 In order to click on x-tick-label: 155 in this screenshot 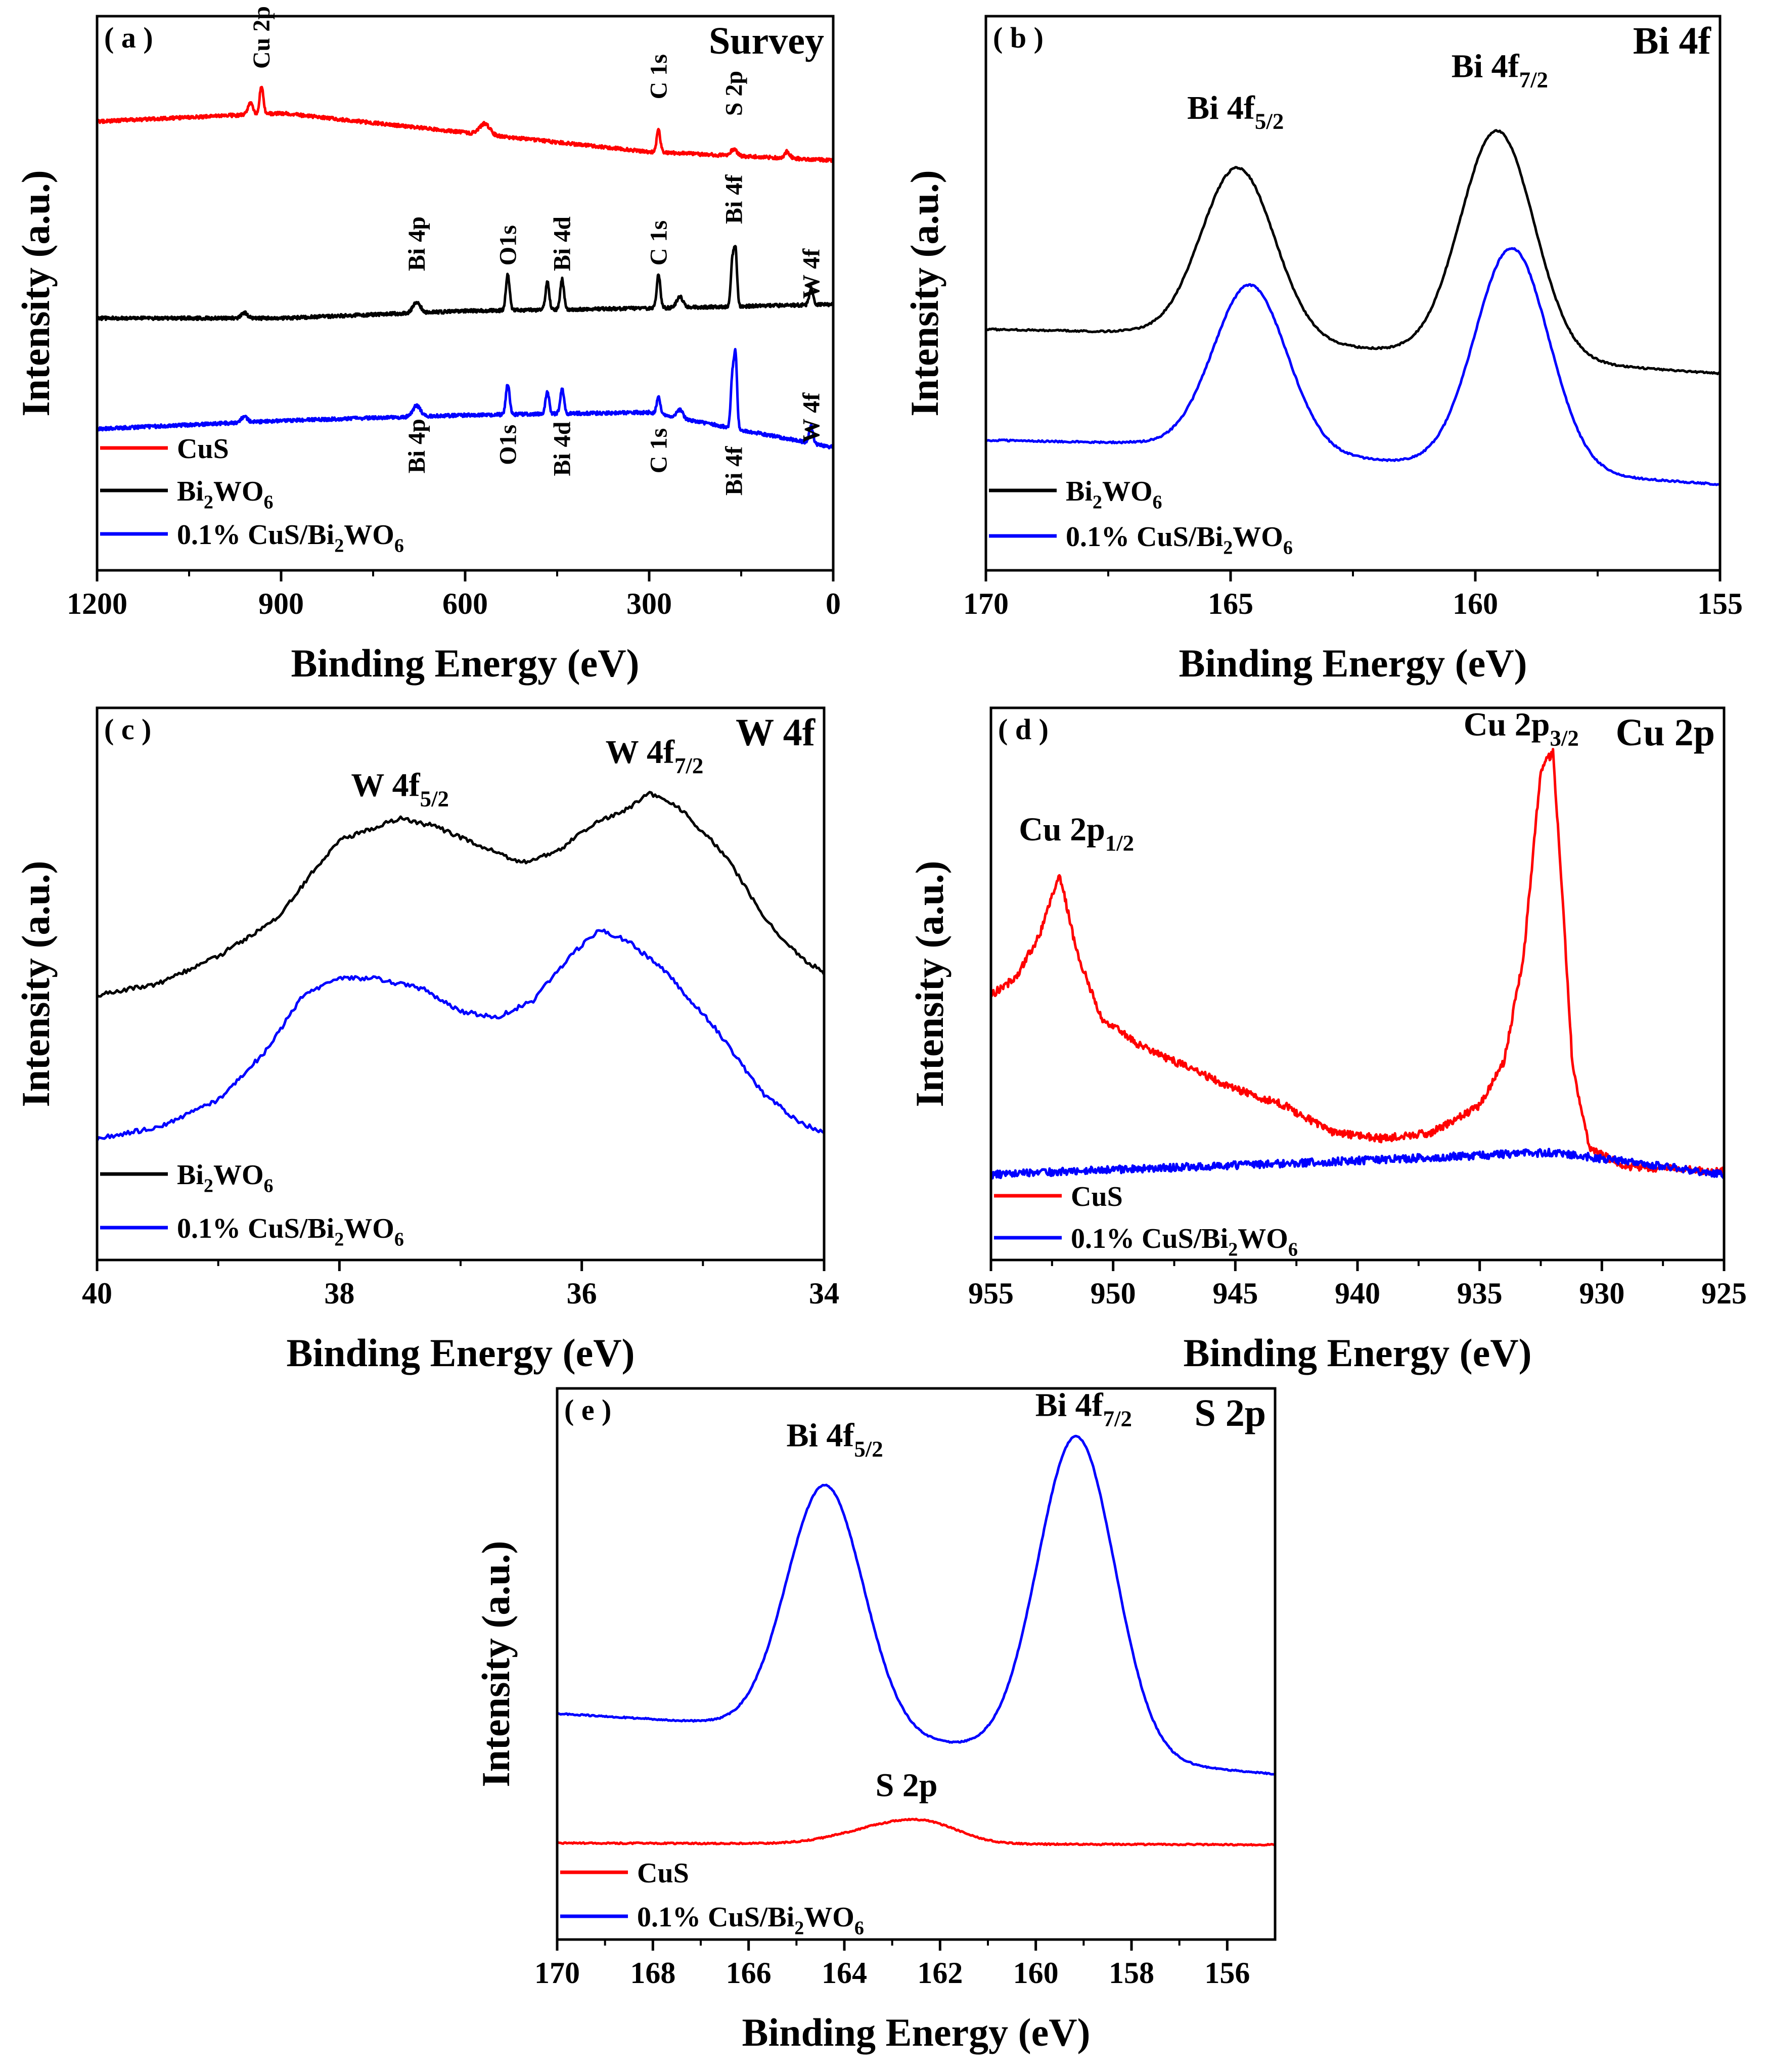, I will do `click(1720, 603)`.